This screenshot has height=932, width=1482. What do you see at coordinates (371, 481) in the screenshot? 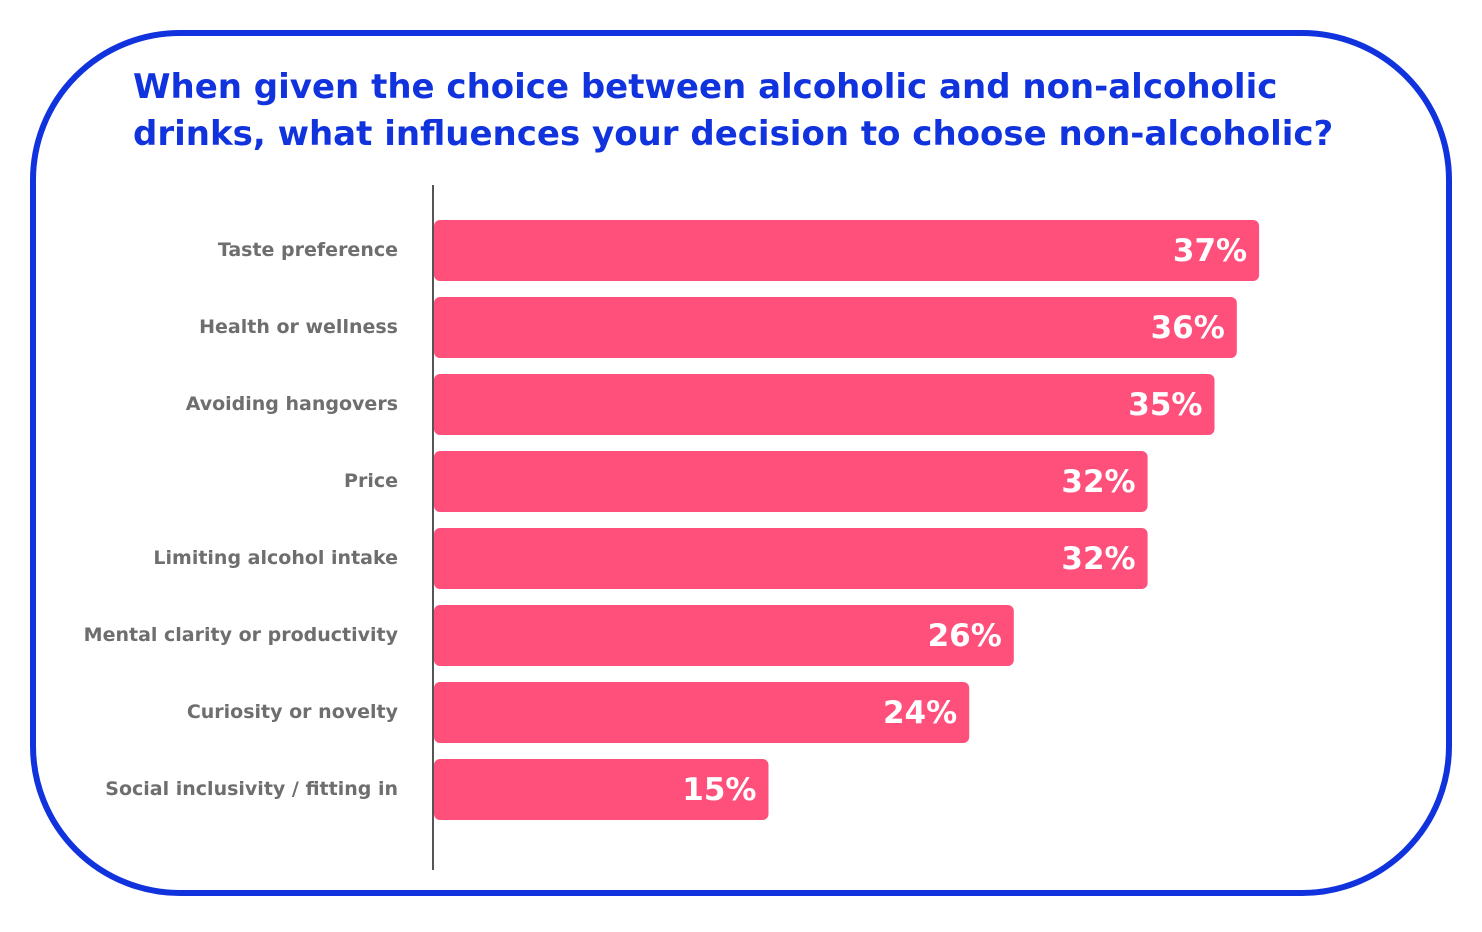
I see `category-label-4: Price` at bounding box center [371, 481].